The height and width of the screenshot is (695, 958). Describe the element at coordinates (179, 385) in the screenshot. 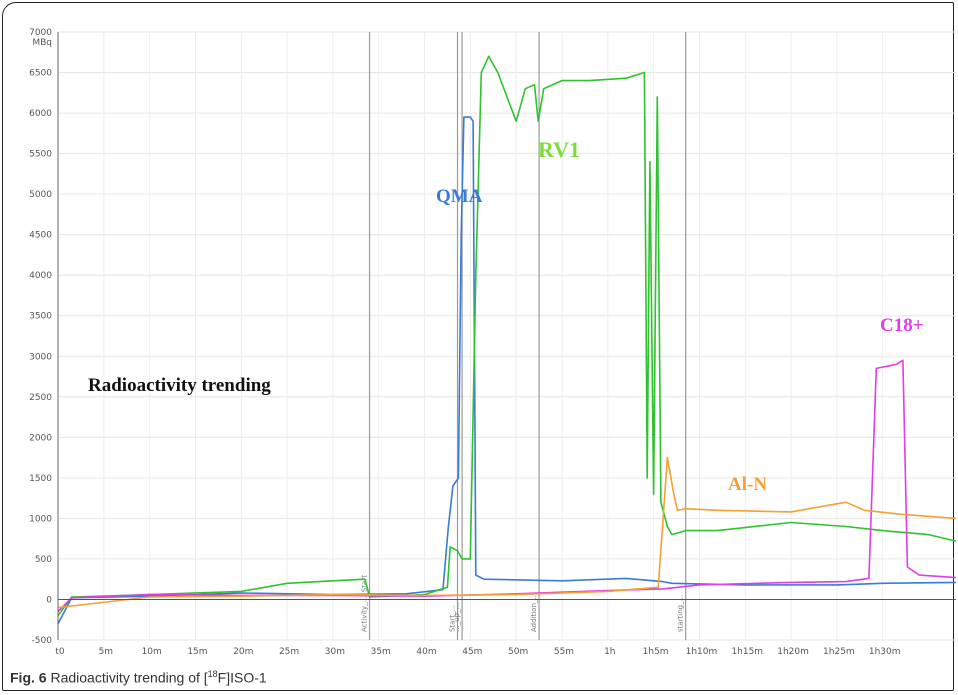

I see `annotation-title: Radioactivity trending` at that location.